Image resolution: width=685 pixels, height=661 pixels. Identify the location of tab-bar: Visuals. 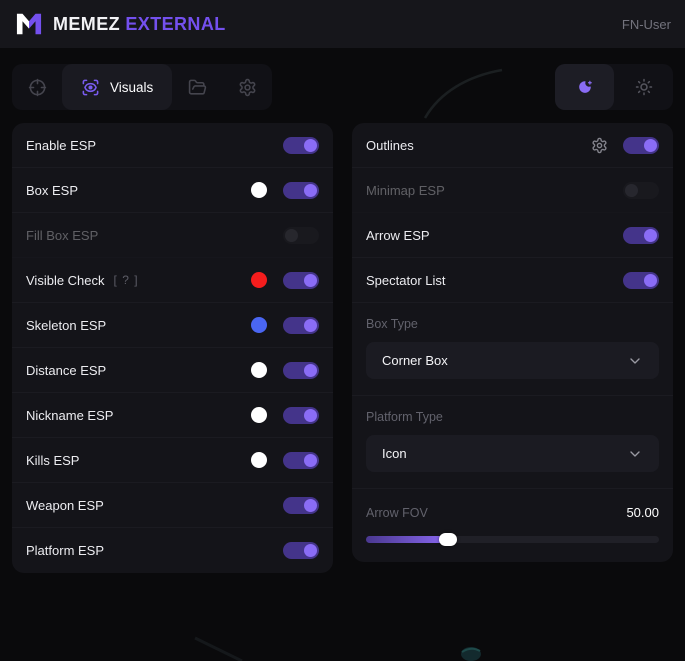
(342, 87).